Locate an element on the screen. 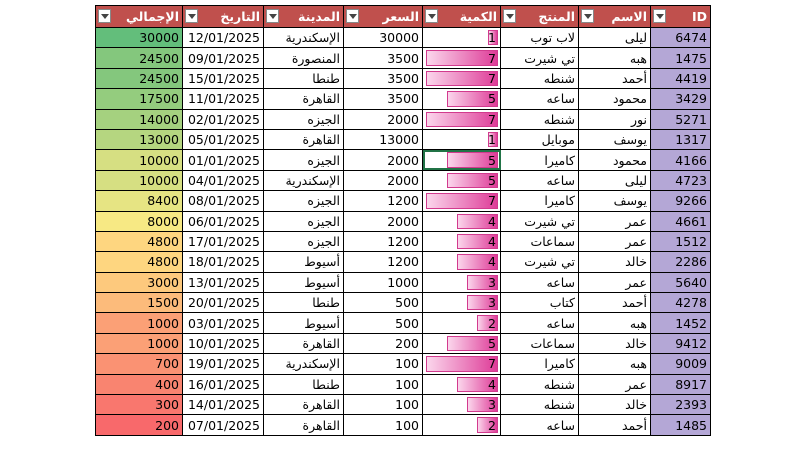  id-cell: 1317 is located at coordinates (680, 139).